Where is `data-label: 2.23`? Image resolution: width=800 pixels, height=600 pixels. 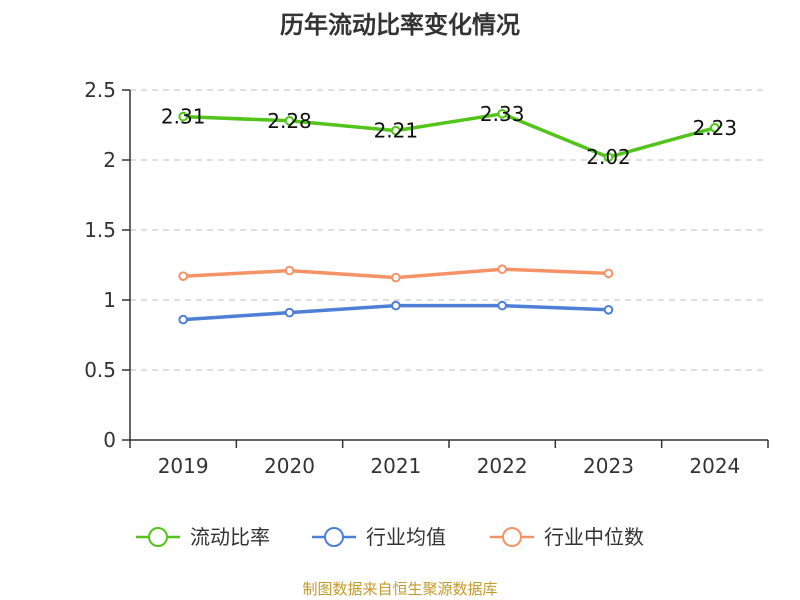 data-label: 2.23 is located at coordinates (715, 128).